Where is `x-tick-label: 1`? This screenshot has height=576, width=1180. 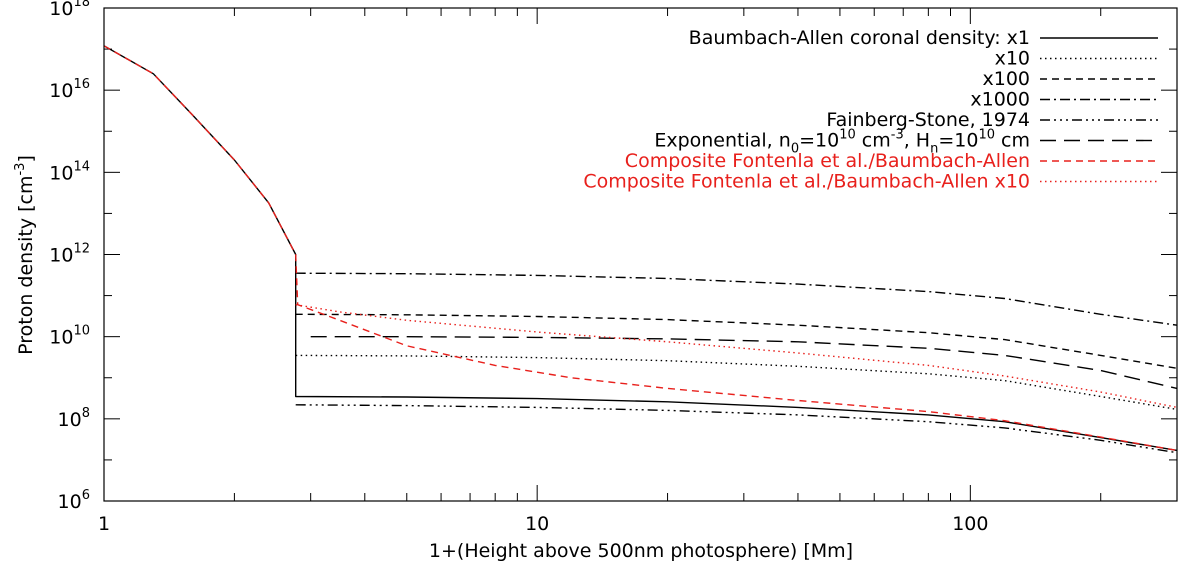 x-tick-label: 1 is located at coordinates (104, 524).